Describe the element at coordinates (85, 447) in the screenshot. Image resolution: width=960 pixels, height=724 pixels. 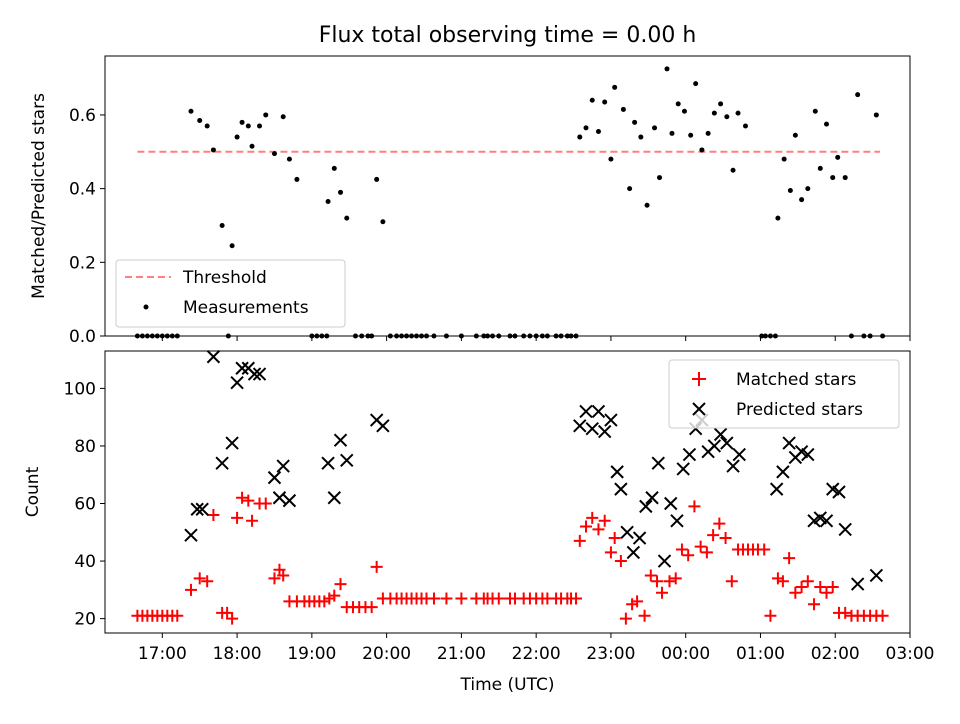
I see `bottom-y-tick-label: 80` at that location.